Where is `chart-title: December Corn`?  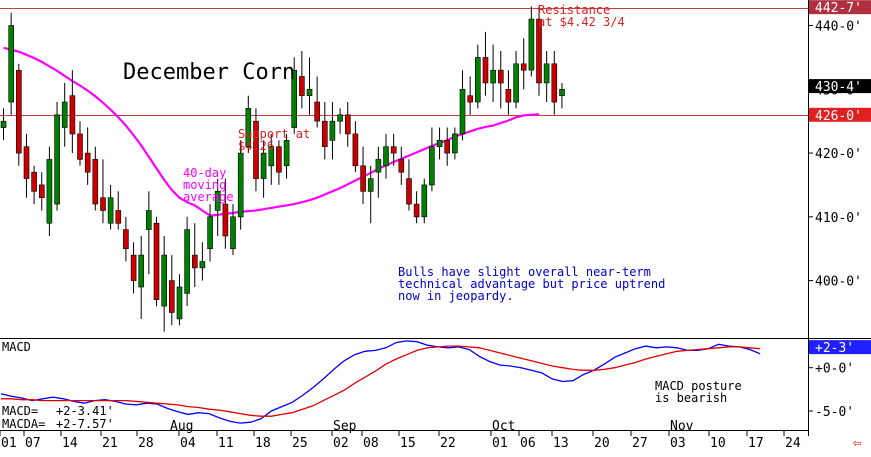 chart-title: December Corn is located at coordinates (209, 72).